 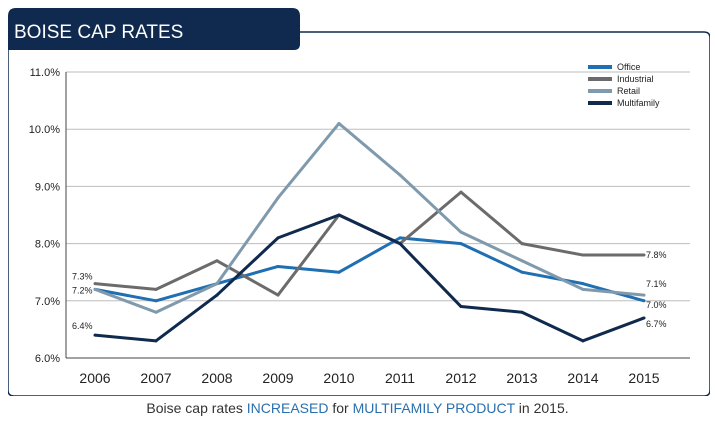 I want to click on end-value-label: 6.7%, so click(x=656, y=324).